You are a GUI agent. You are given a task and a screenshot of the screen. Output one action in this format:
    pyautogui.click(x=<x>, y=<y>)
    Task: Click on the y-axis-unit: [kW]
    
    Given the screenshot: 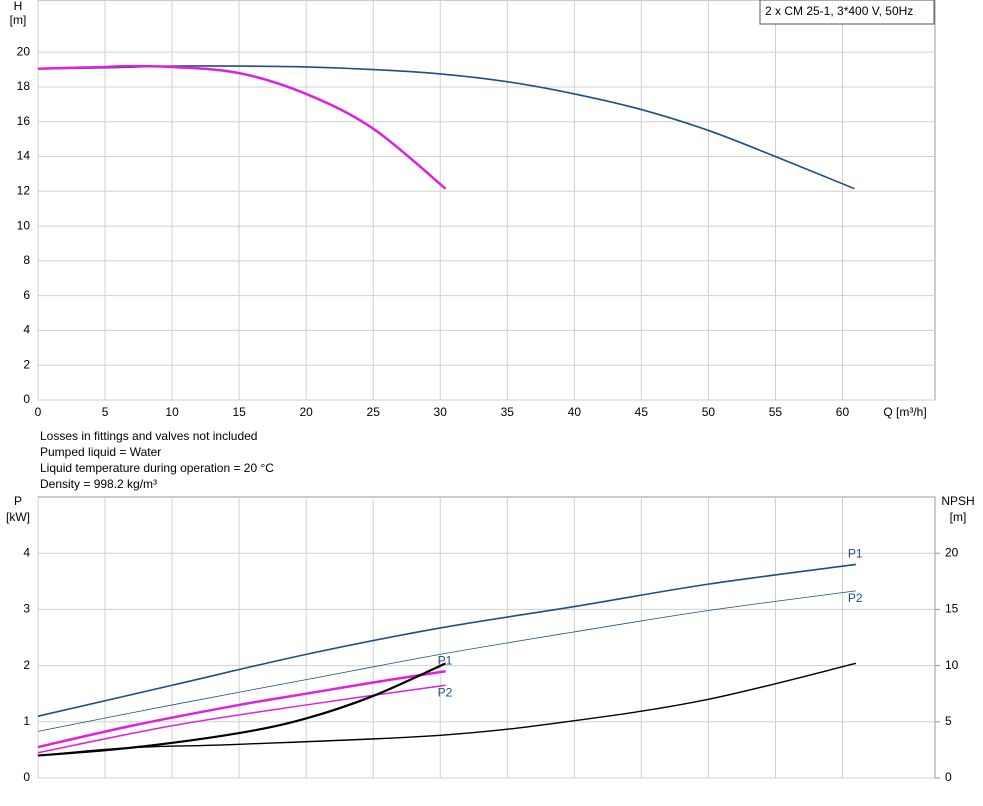 What is the action you would take?
    pyautogui.click(x=18, y=517)
    